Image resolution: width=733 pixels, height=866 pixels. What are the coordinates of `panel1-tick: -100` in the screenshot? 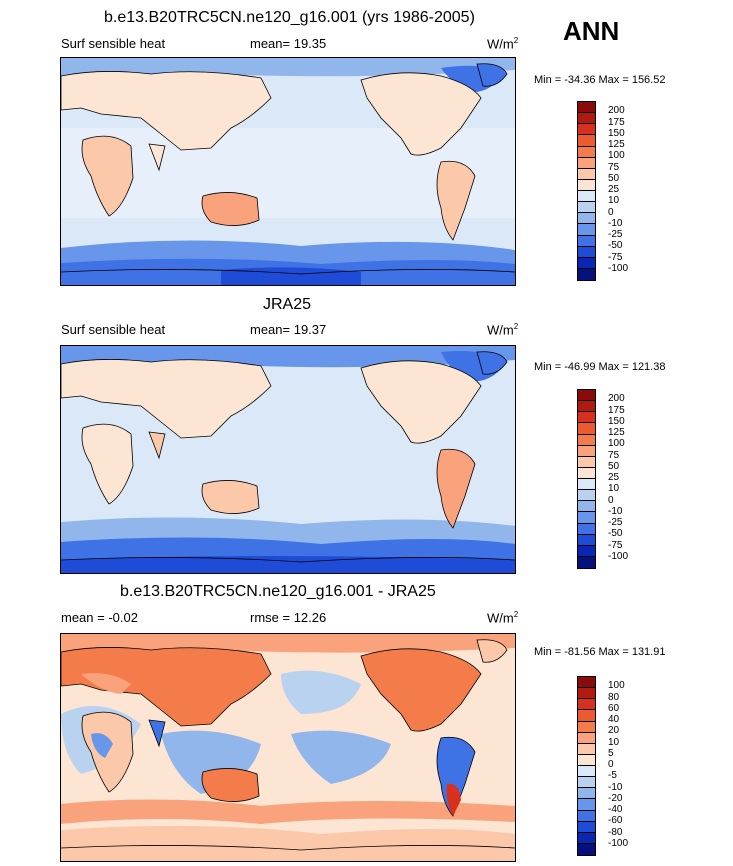 It's located at (618, 268).